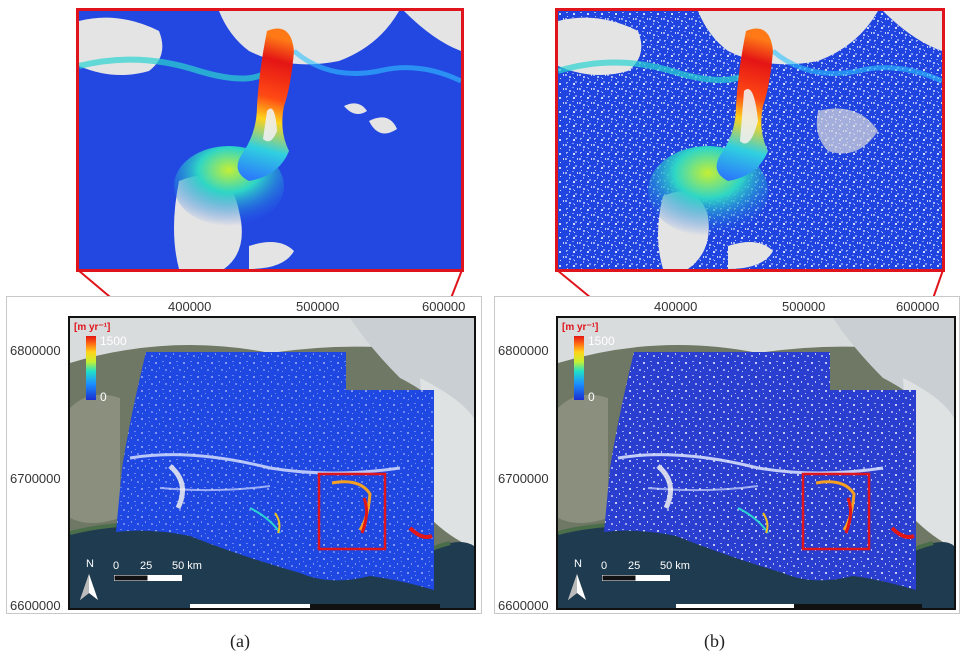 This screenshot has height=659, width=963. Describe the element at coordinates (240, 641) in the screenshot. I see `panel-label: (a)` at that location.